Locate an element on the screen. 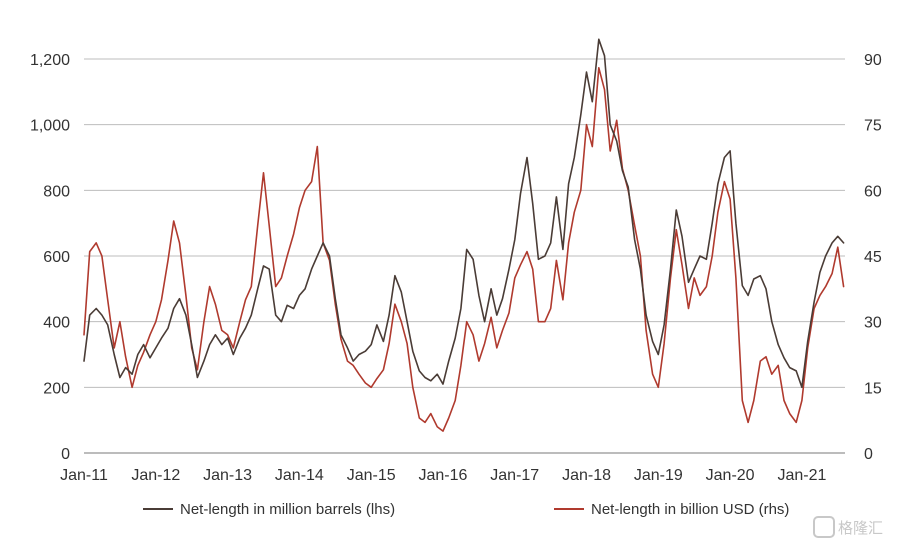  x-axis-tick-label: Jan-17 is located at coordinates (514, 475).